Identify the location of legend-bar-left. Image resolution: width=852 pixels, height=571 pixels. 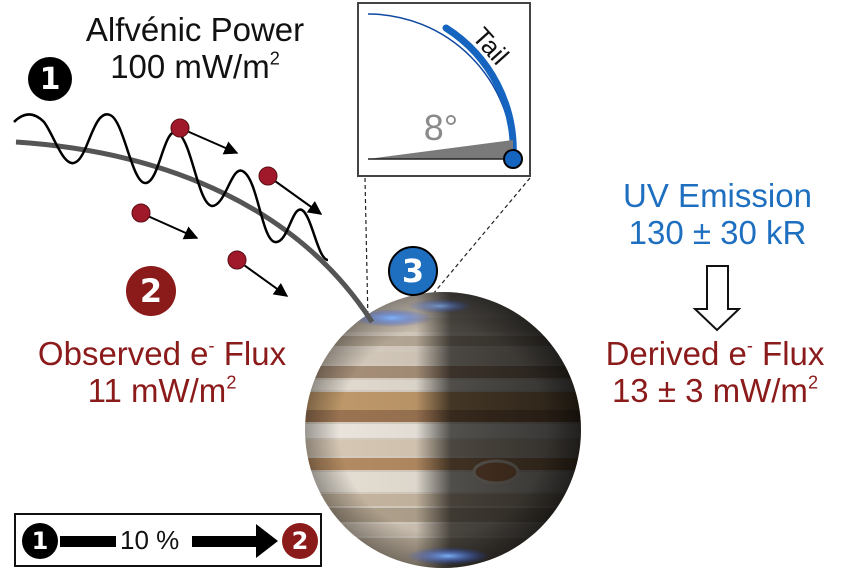
(88, 541).